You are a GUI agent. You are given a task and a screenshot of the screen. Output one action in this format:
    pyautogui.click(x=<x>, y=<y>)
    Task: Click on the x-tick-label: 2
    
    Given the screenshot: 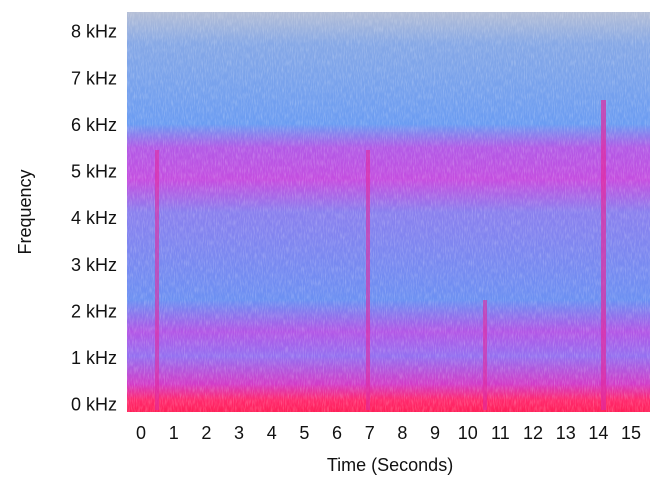 What is the action you would take?
    pyautogui.click(x=206, y=433)
    